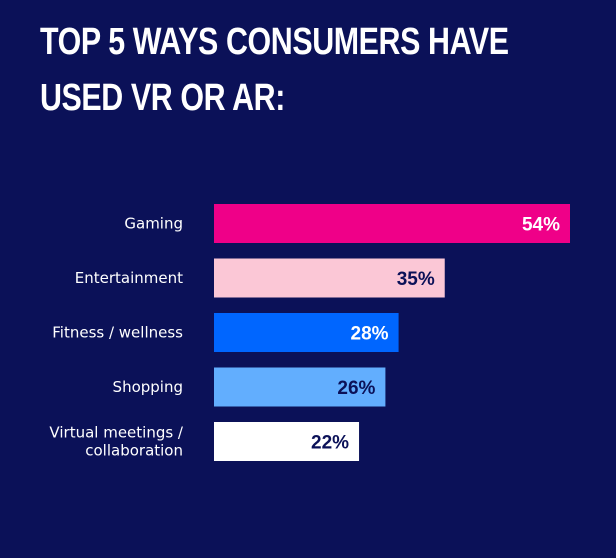 Image resolution: width=616 pixels, height=558 pixels. I want to click on category-label-3-line-0: Shopping, so click(148, 387).